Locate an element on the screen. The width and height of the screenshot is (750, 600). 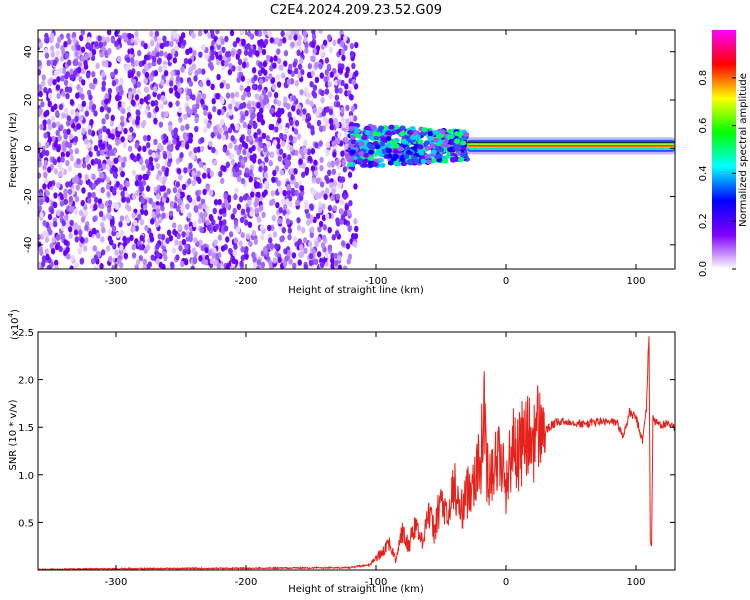
colorbar-tick-label: 0.2 is located at coordinates (703, 221).